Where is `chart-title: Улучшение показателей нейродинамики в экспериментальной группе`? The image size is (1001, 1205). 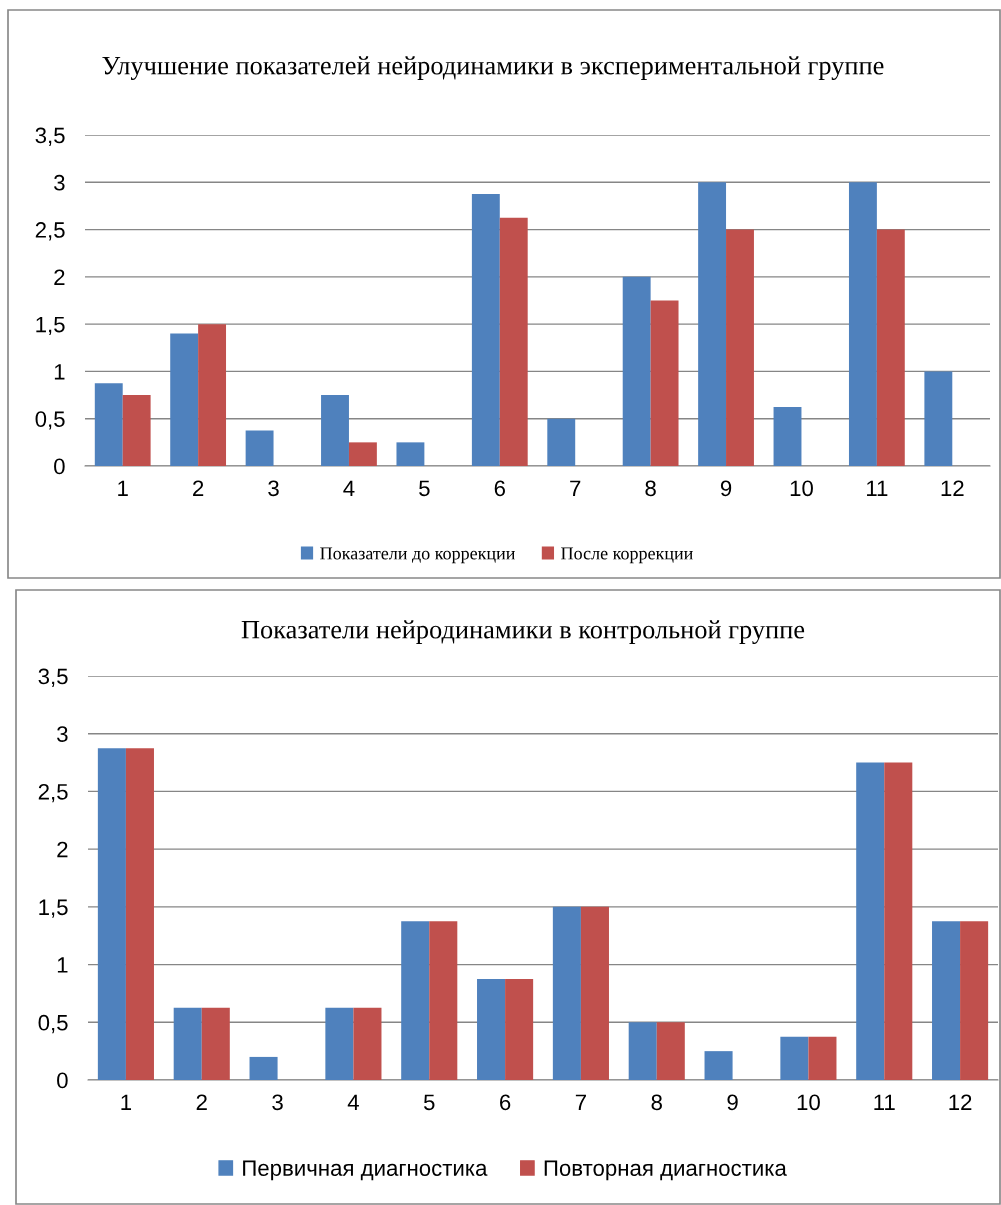
chart-title: Улучшение показателей нейродинамики в экспериментальной группе is located at coordinates (493, 68).